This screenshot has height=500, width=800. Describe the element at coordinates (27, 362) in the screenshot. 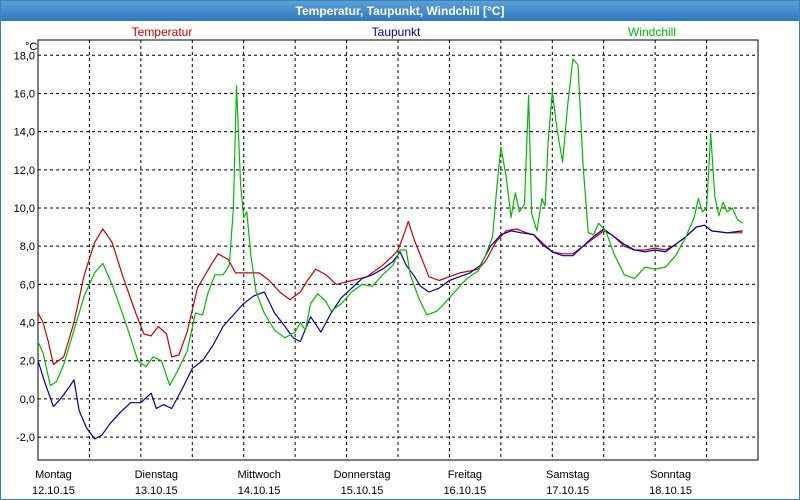

I see `y-tick-label: 2,0` at that location.